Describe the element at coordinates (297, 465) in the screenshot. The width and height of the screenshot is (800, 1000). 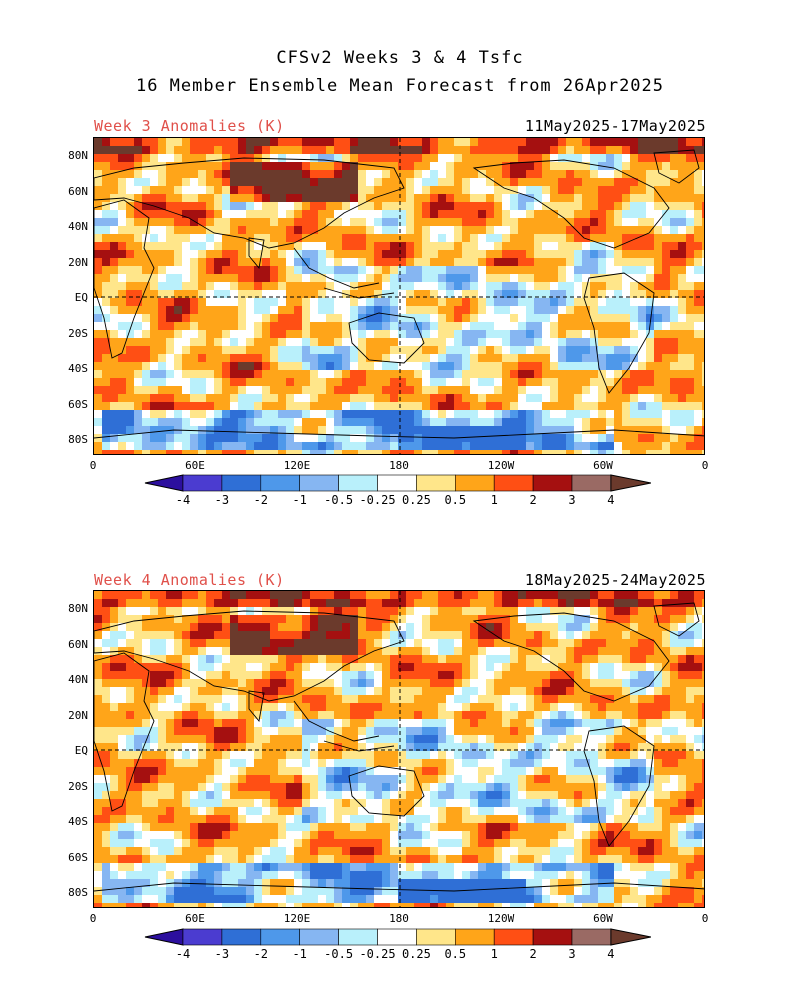
I see `lon-tick-label: 120E` at that location.